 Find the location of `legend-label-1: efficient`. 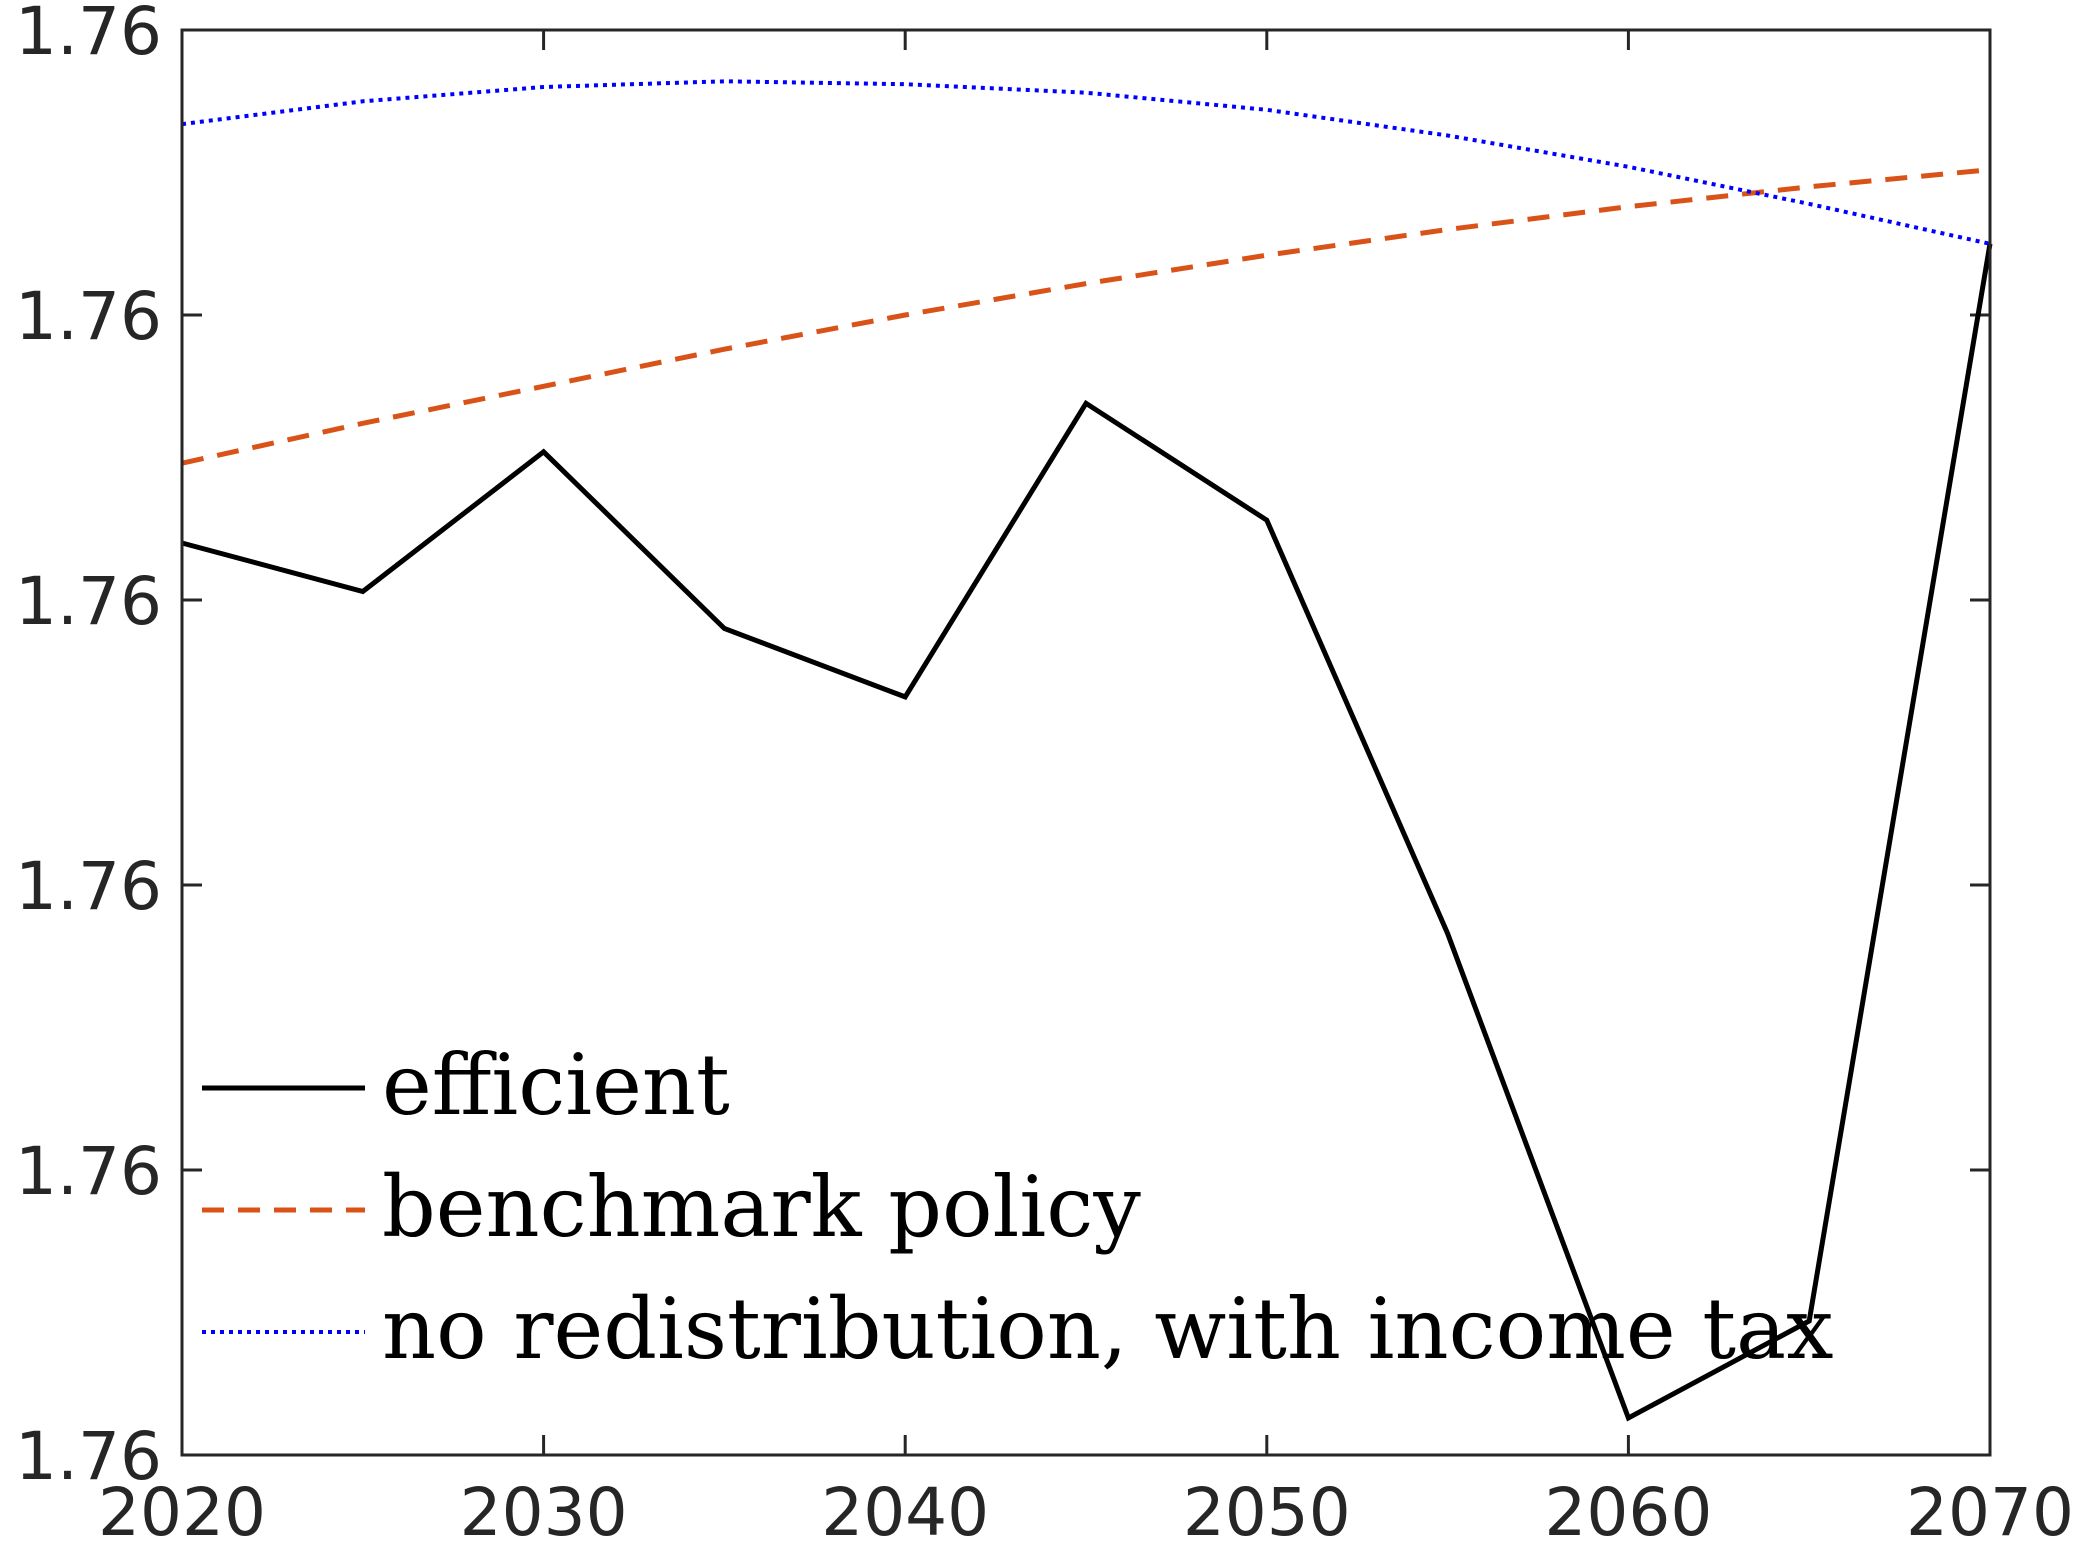

legend-label-1: efficient is located at coordinates (556, 1085).